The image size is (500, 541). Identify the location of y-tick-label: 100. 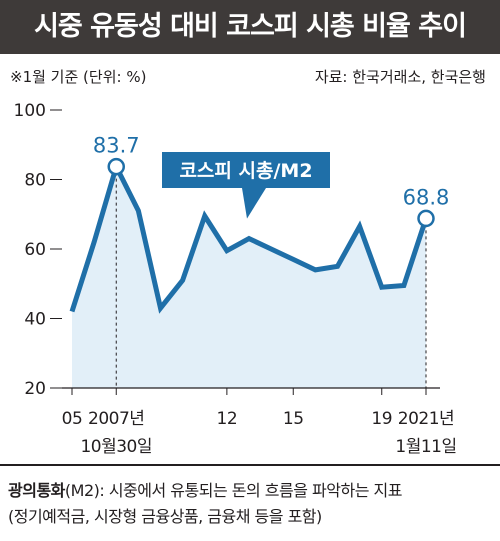
(30, 111).